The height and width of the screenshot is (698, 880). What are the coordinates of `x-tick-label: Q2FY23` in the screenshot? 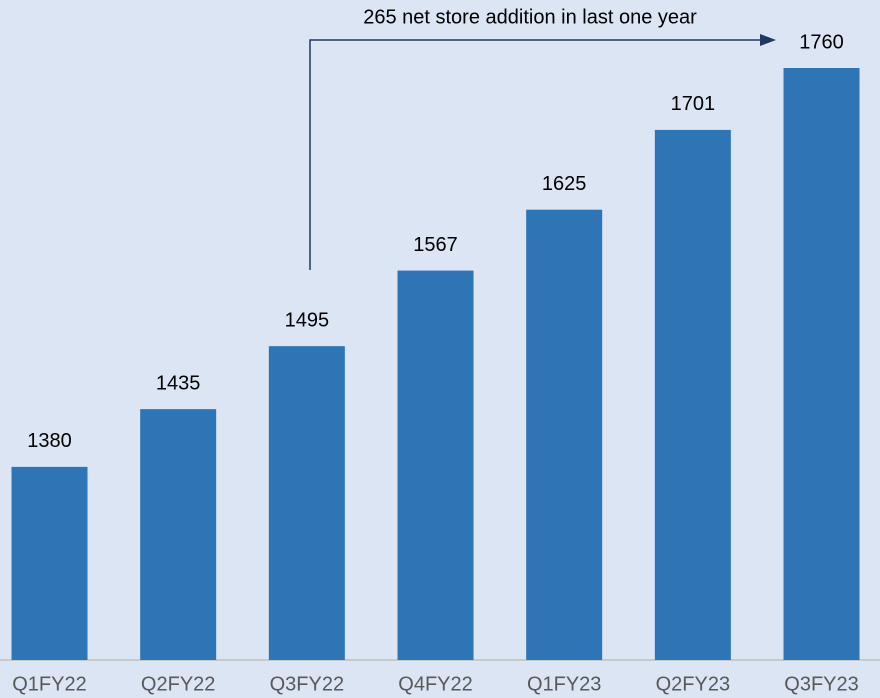 It's located at (693, 684).